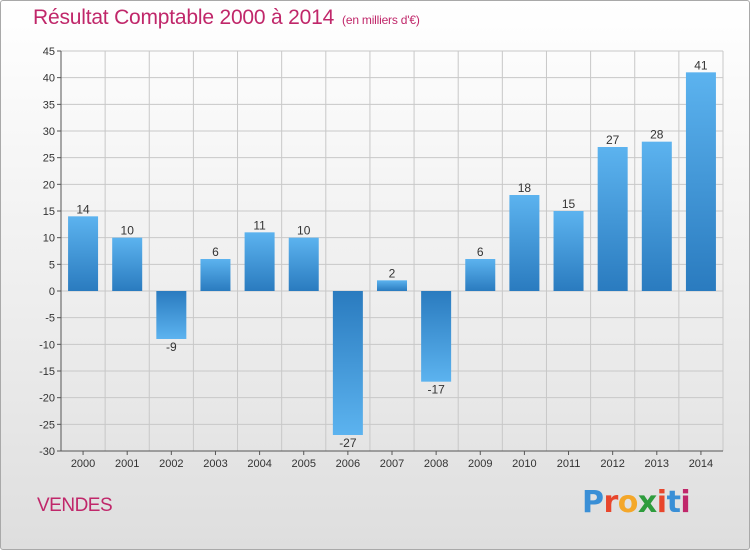  What do you see at coordinates (127, 264) in the screenshot?
I see `bar-2001` at bounding box center [127, 264].